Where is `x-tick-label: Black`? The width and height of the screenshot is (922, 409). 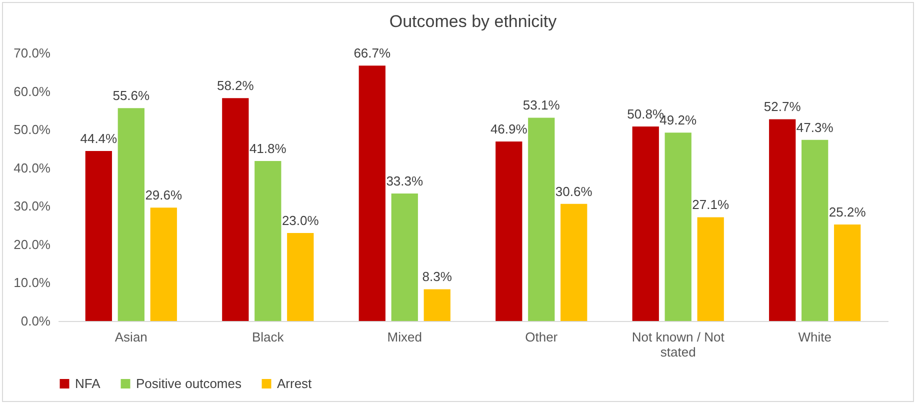 x-tick-label: Black is located at coordinates (268, 337).